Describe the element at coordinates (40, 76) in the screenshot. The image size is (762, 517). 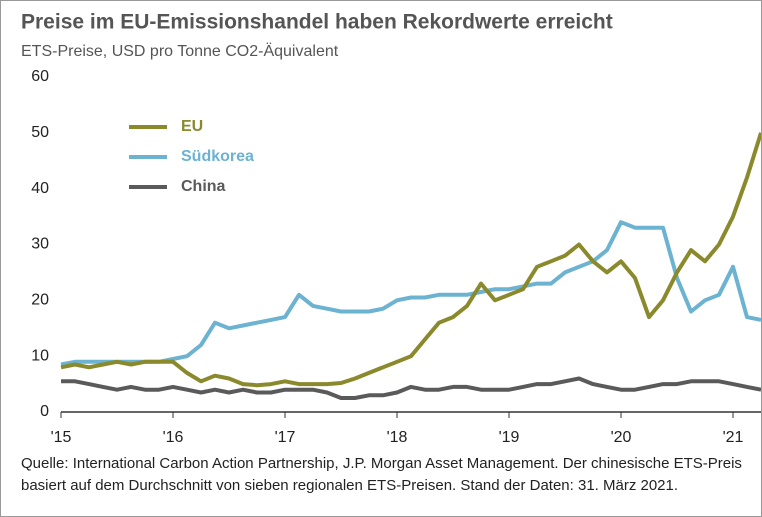
I see `y-tick-label: 60` at that location.